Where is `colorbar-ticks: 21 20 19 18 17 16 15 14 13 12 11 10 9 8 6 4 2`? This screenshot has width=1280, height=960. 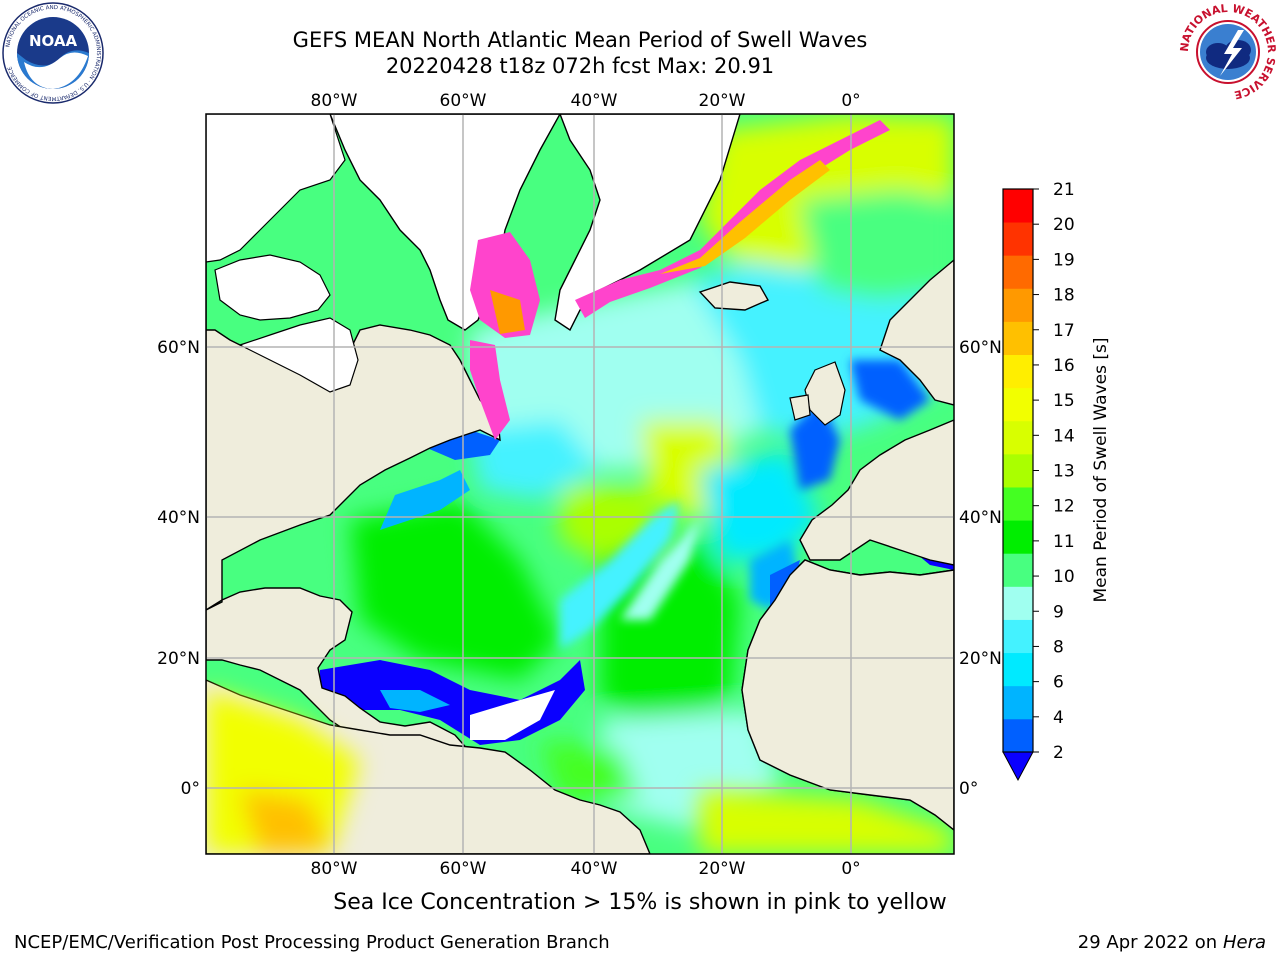 colorbar-ticks: 21 20 19 18 17 16 15 14 13 12 11 10 9 8 6 4 2 is located at coordinates (1054, 471).